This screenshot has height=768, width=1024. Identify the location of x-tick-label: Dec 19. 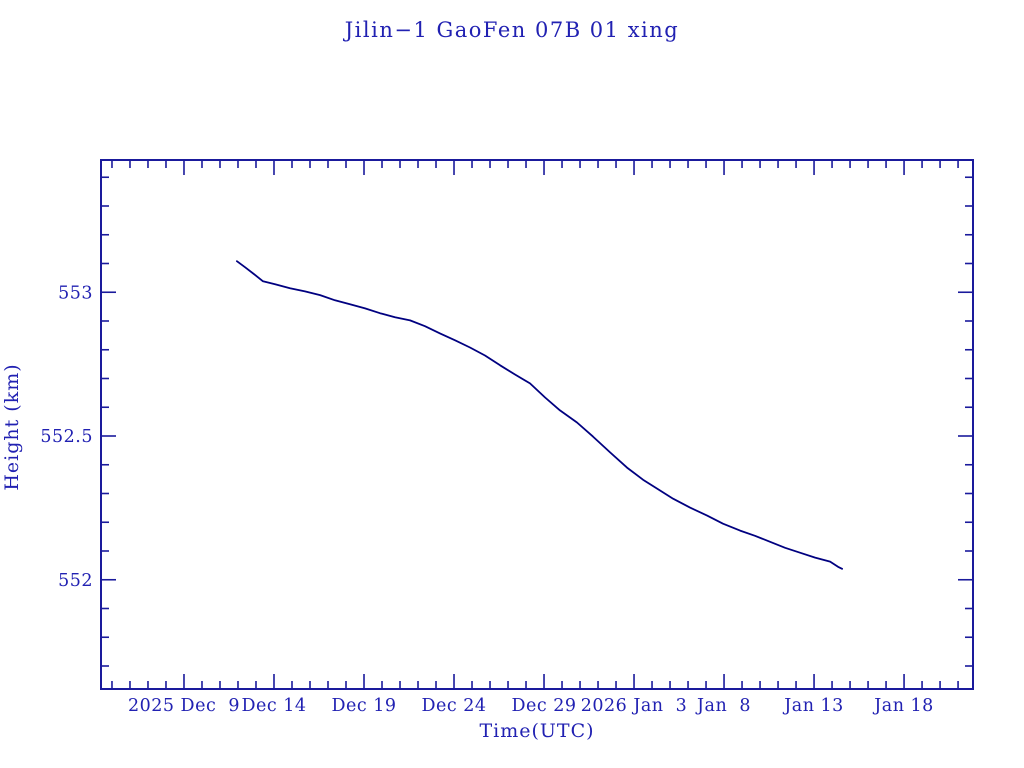
(363, 706).